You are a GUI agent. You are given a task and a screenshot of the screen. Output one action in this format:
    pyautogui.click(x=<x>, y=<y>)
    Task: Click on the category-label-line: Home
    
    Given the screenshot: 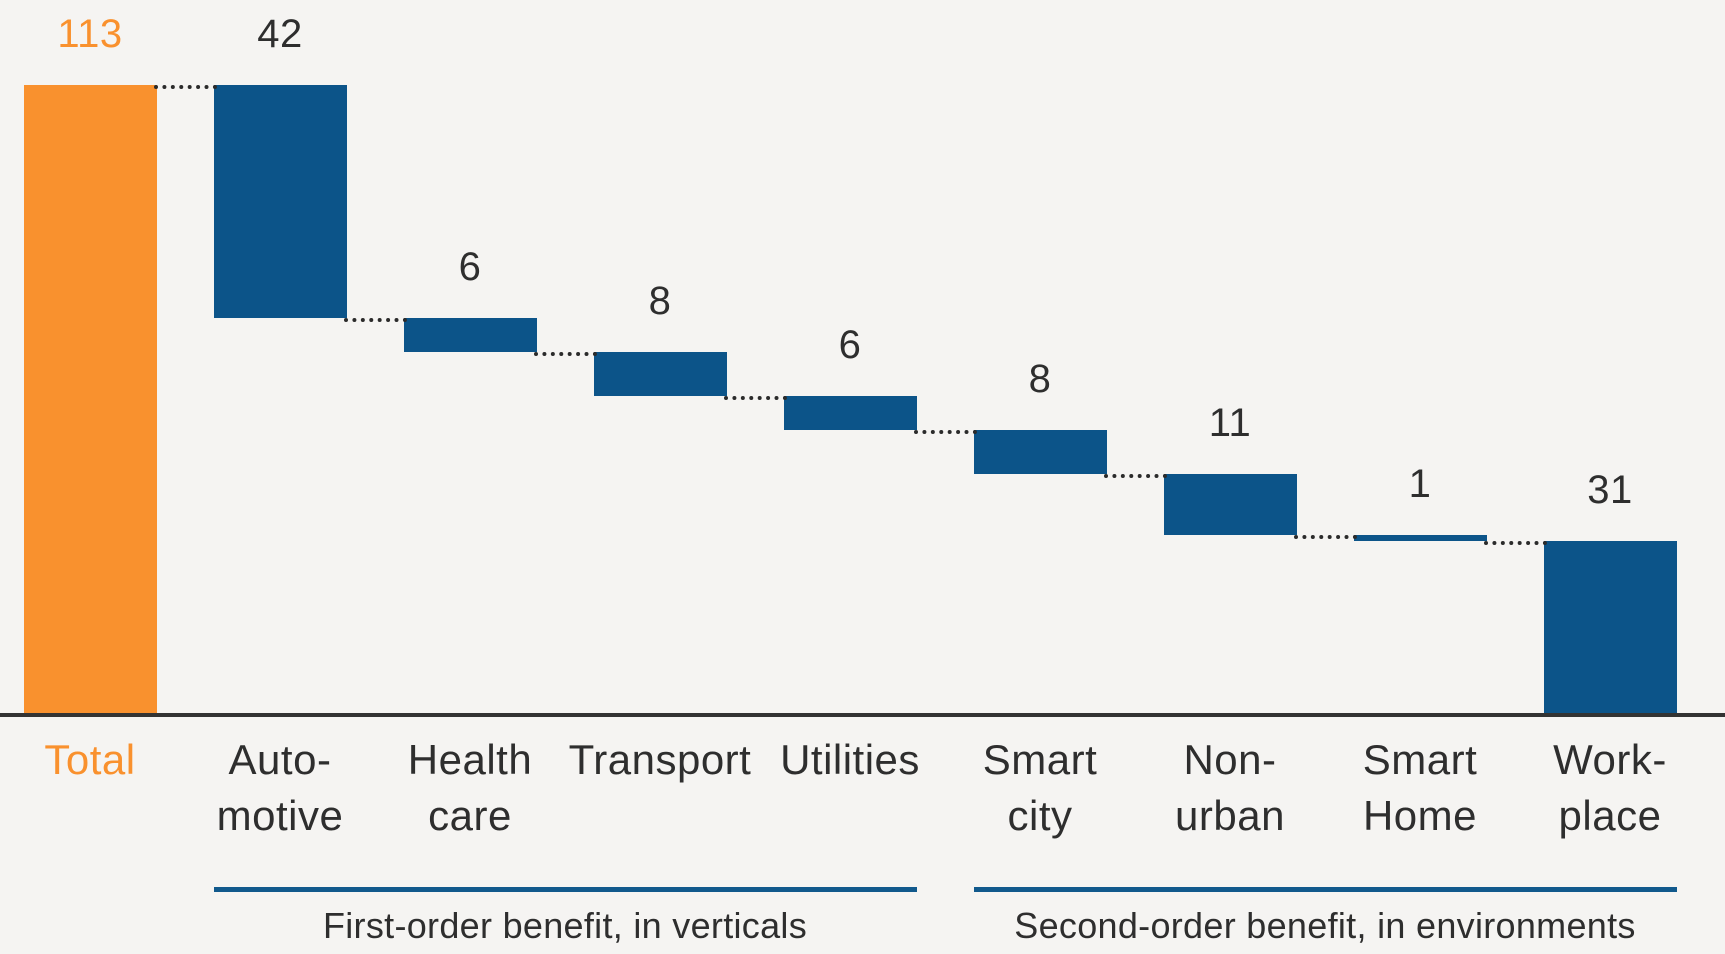 What is the action you would take?
    pyautogui.click(x=1420, y=815)
    